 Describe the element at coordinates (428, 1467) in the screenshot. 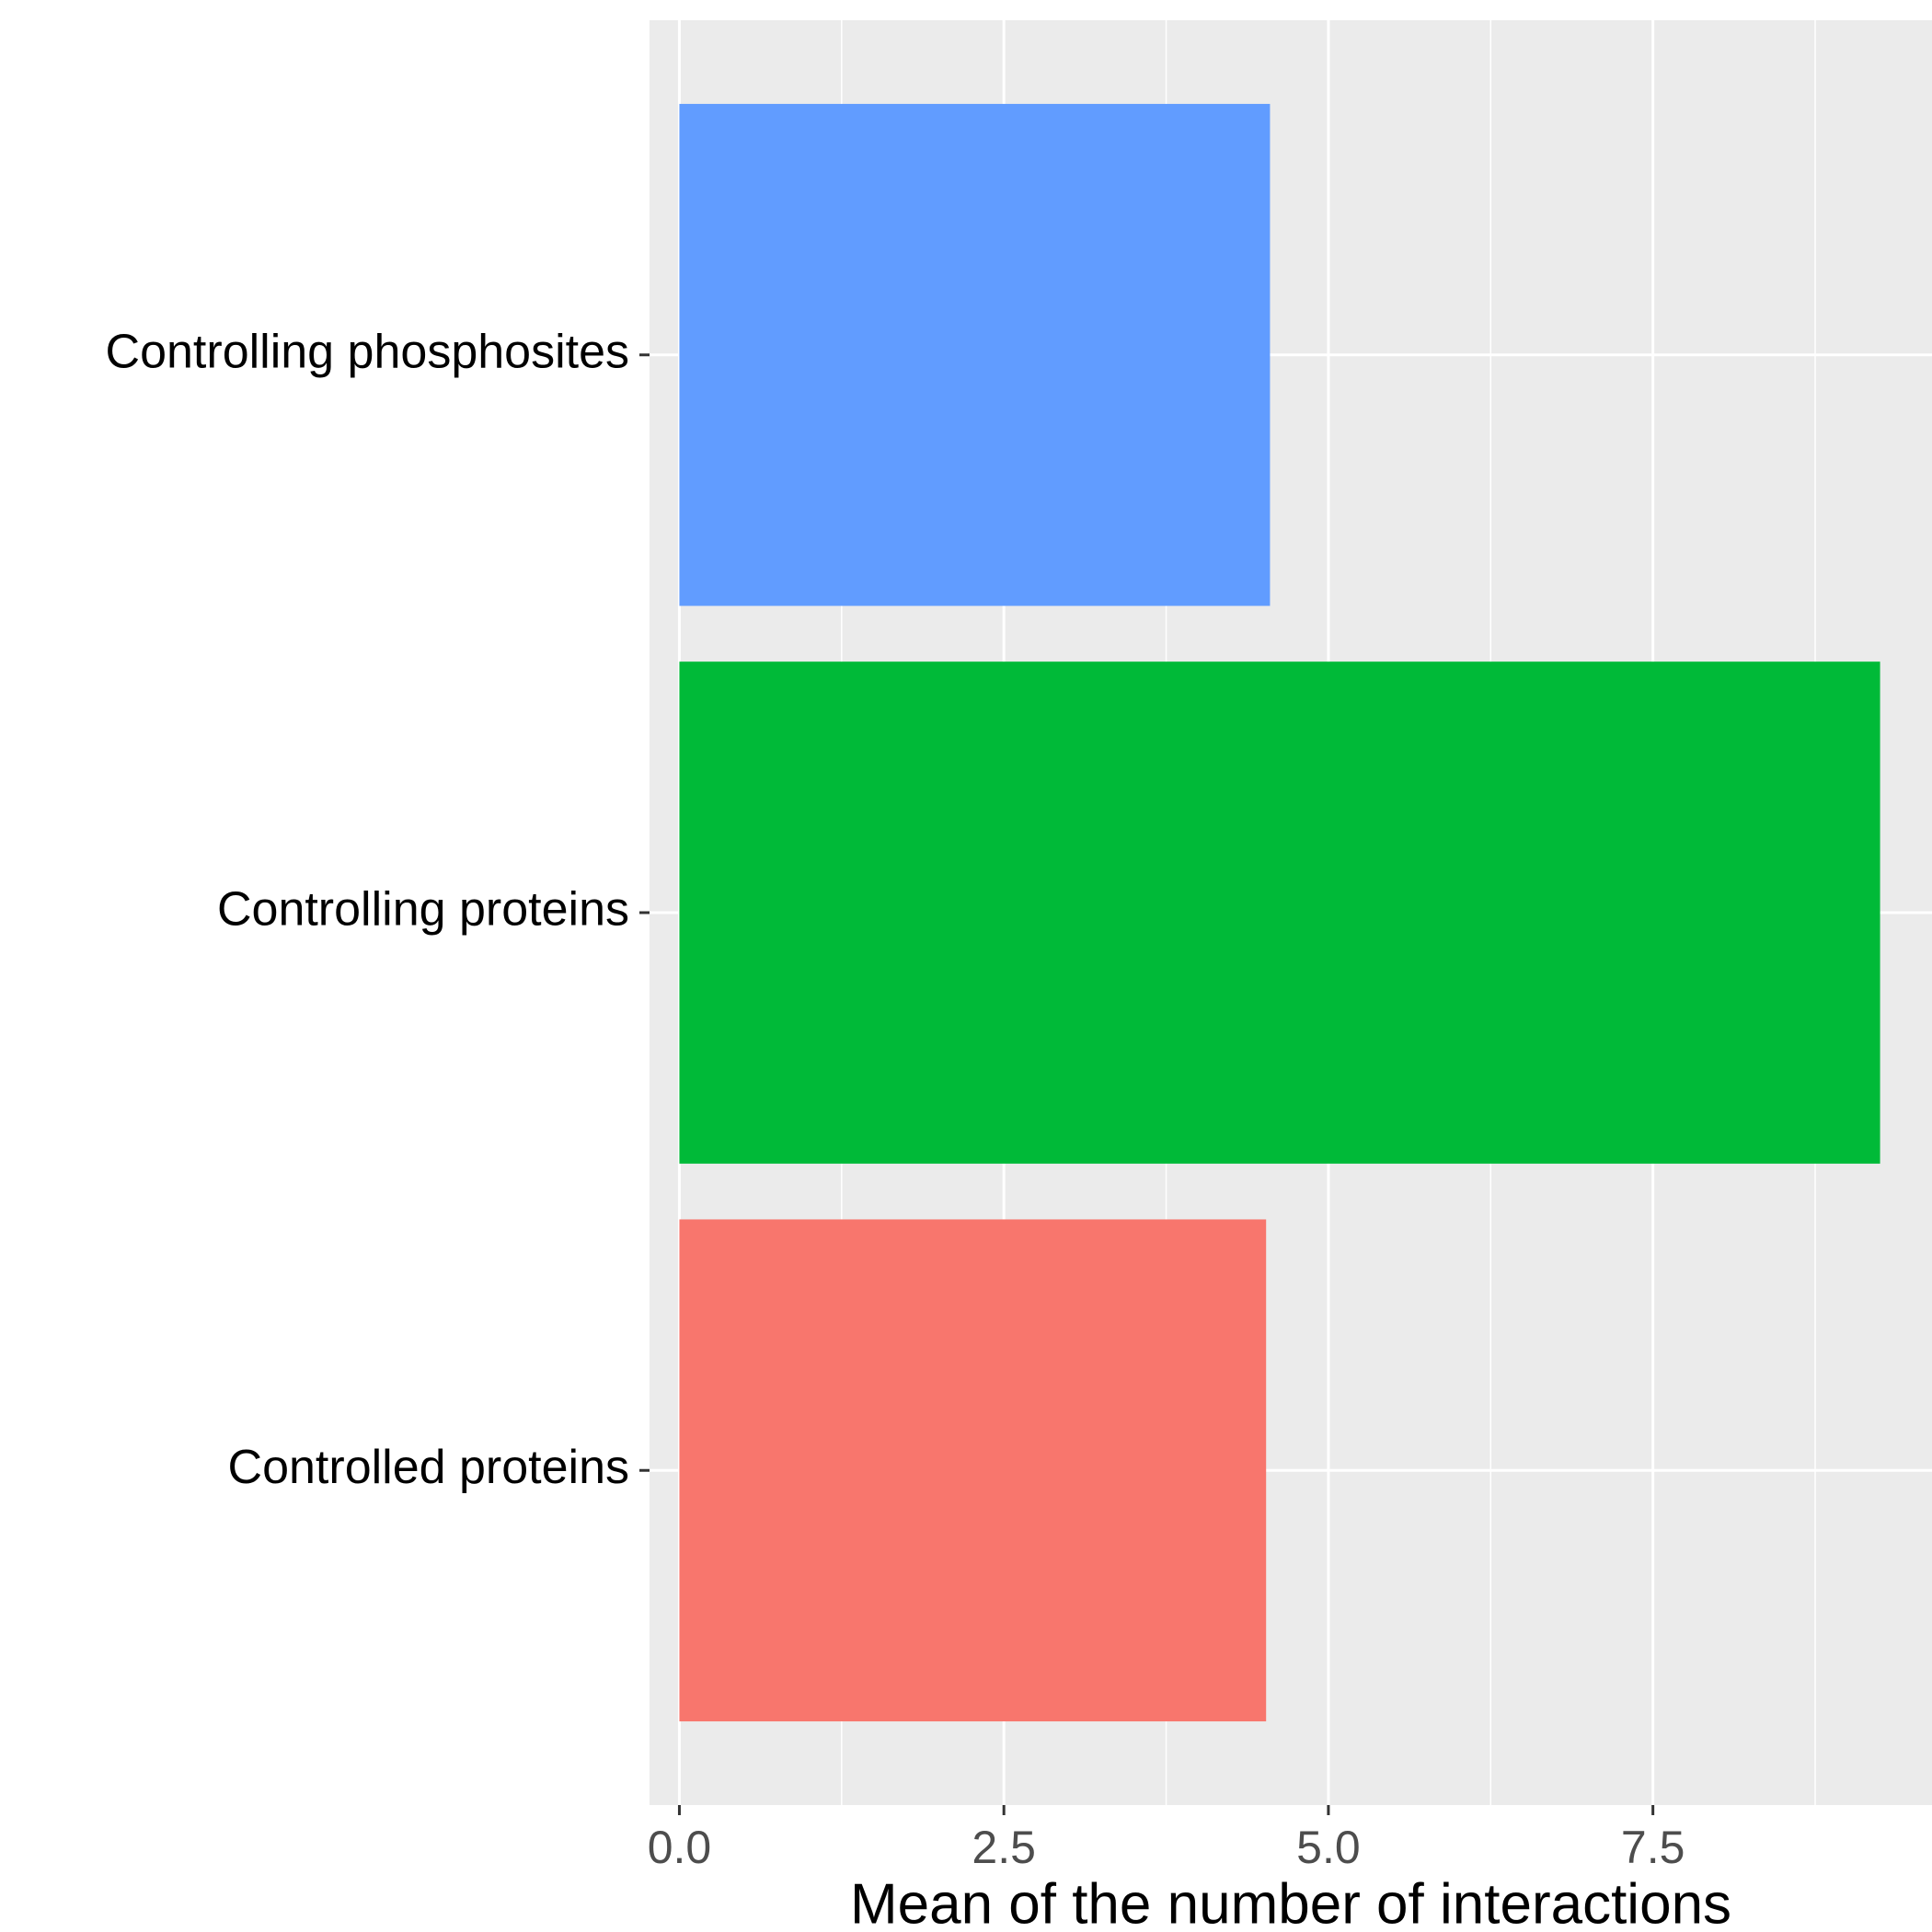

I see `y-tick-label: Controlled proteins` at that location.